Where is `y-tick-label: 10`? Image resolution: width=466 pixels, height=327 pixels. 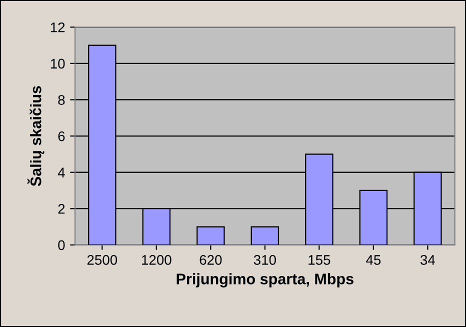
y-tick-label: 10 is located at coordinates (57, 63).